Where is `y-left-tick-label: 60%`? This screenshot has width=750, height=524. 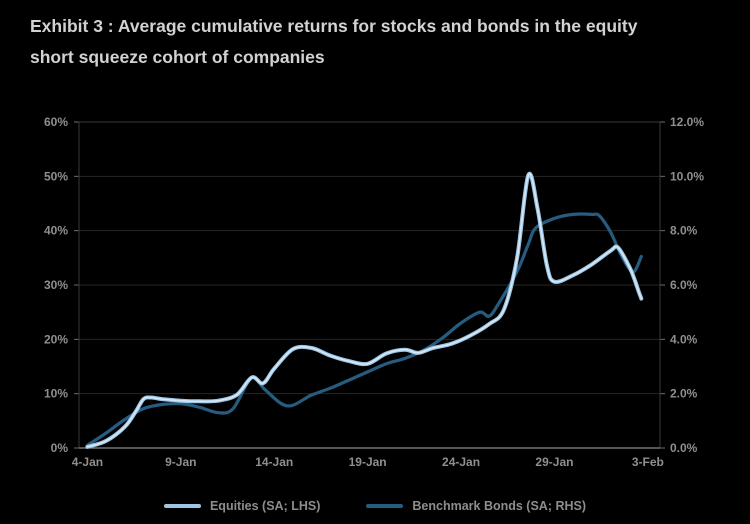 y-left-tick-label: 60% is located at coordinates (56, 122).